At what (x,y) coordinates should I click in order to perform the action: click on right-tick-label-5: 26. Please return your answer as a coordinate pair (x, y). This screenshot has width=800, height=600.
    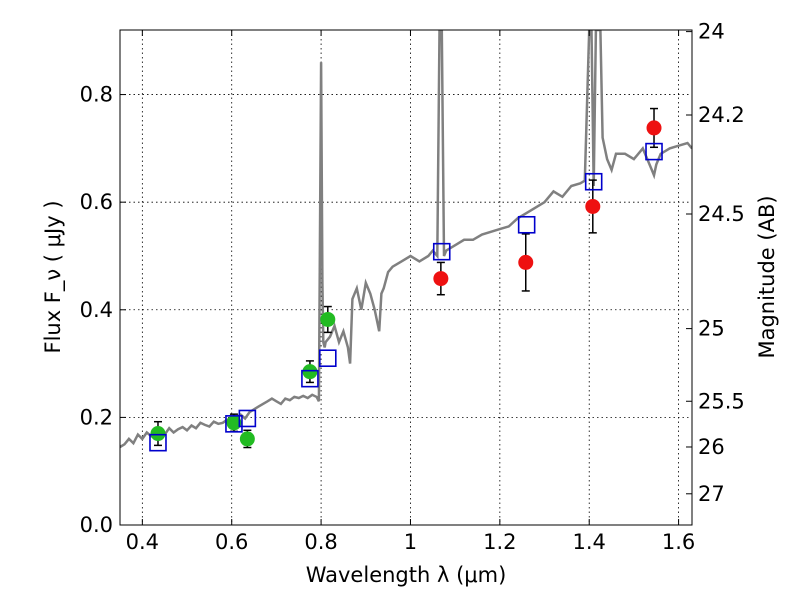
    Looking at the image, I should click on (711, 447).